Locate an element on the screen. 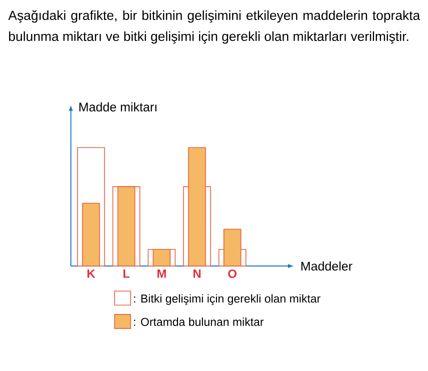  x-tick-label: L is located at coordinates (126, 274).